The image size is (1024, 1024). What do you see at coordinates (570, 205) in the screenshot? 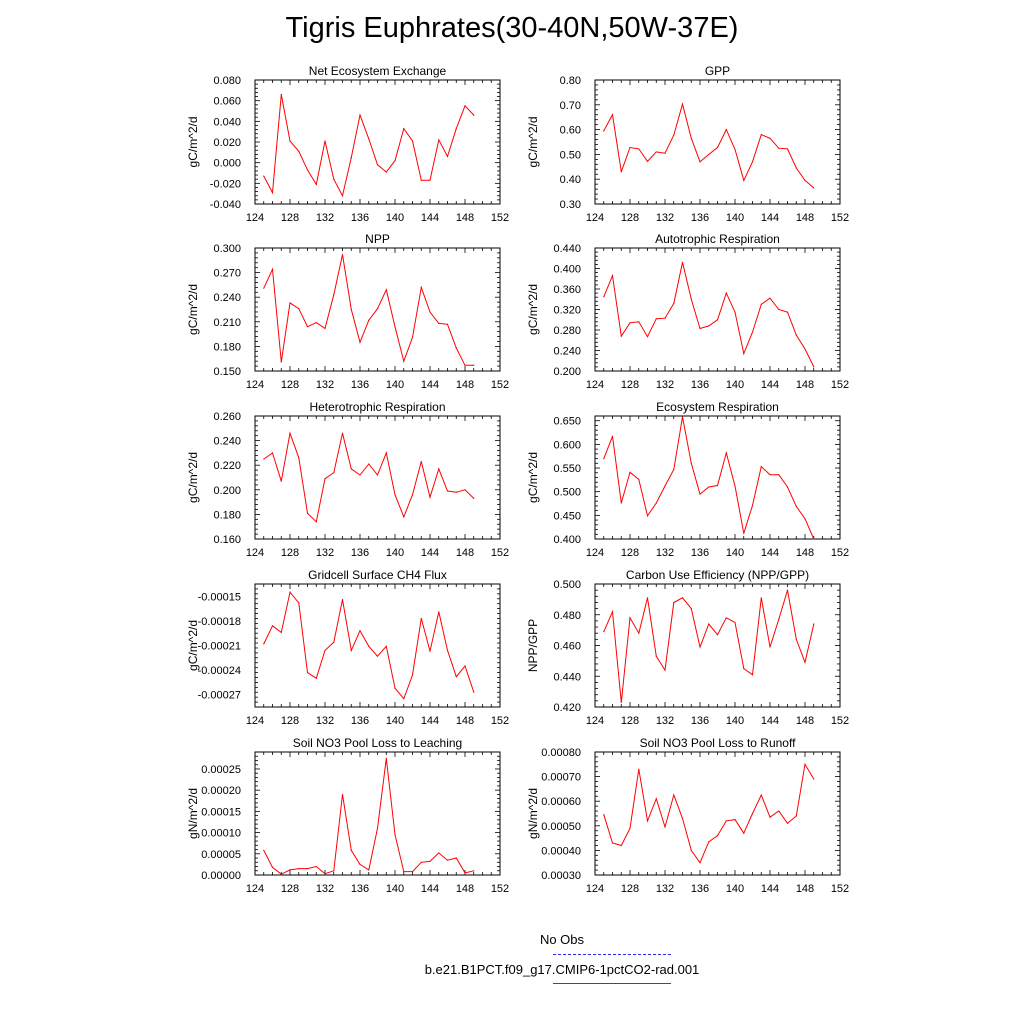
I see `y-tick-label: 0.30` at bounding box center [570, 205].